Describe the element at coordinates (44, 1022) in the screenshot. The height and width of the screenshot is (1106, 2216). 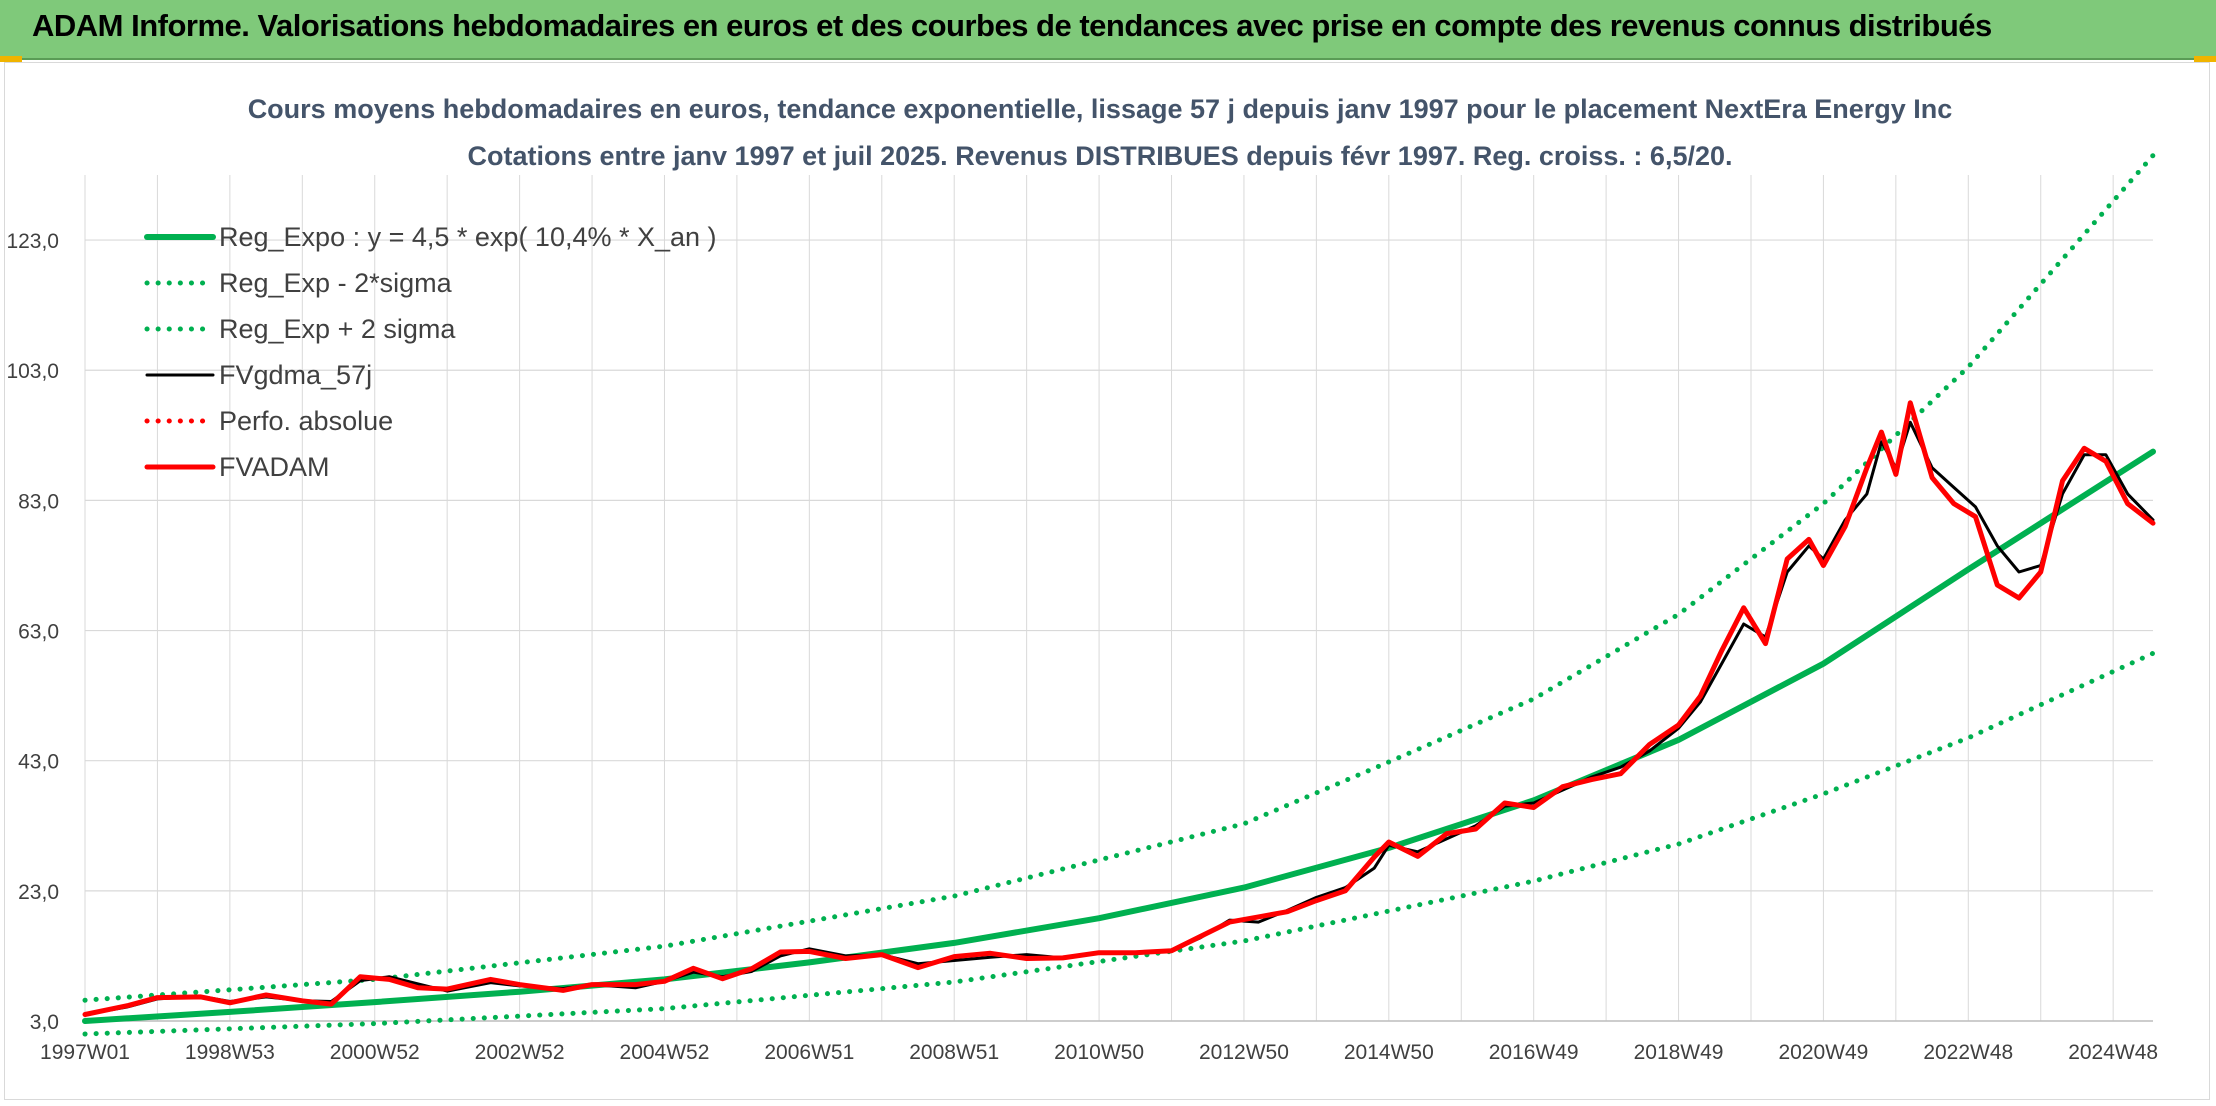
I see `y-tick-label: 3,0` at that location.